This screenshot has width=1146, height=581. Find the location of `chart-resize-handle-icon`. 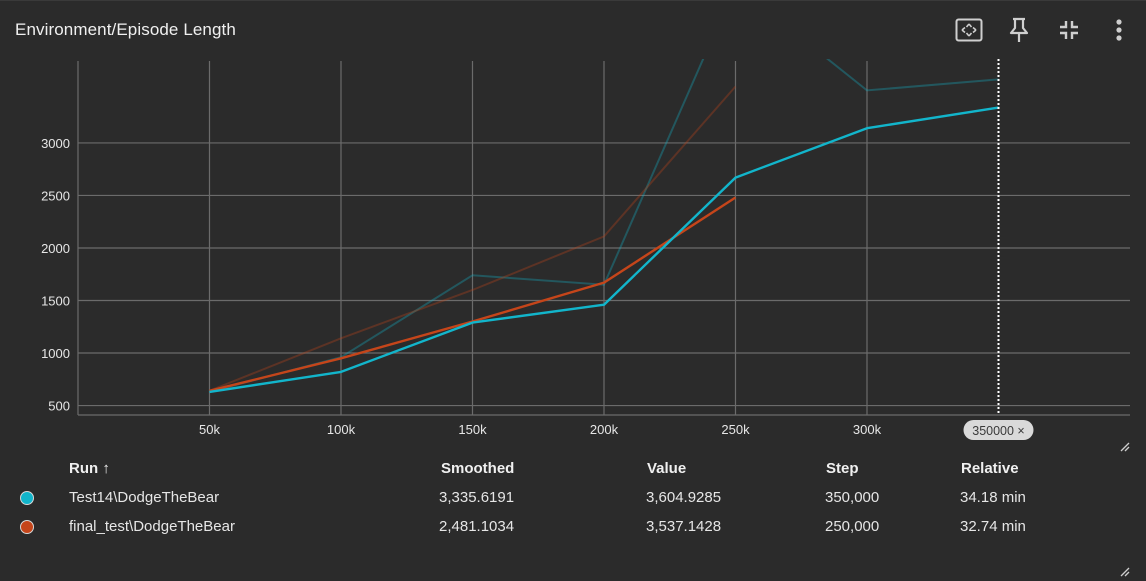

chart-resize-handle-icon is located at coordinates (1125, 447).